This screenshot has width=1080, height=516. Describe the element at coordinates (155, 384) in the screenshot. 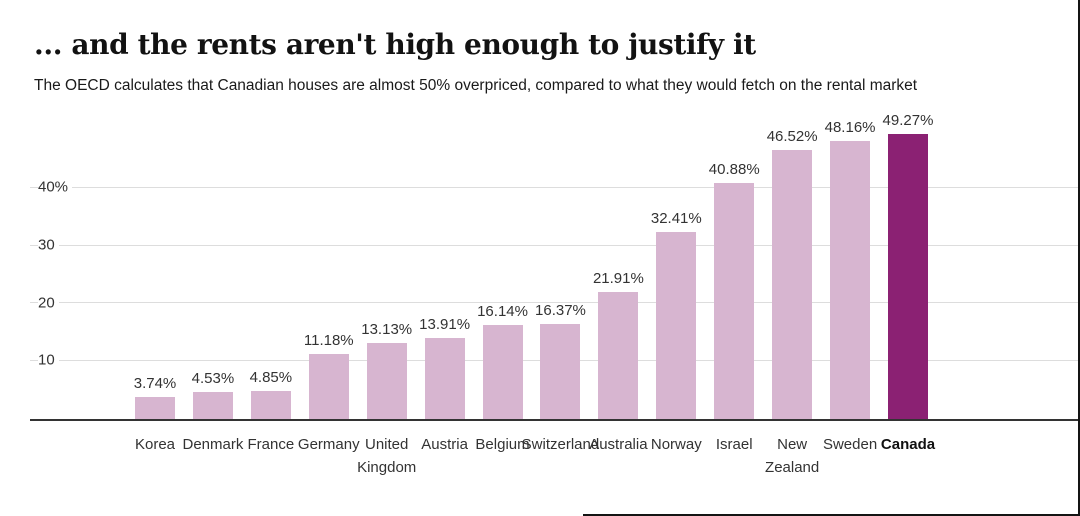

I see `bar-value-label: 3.74%` at that location.